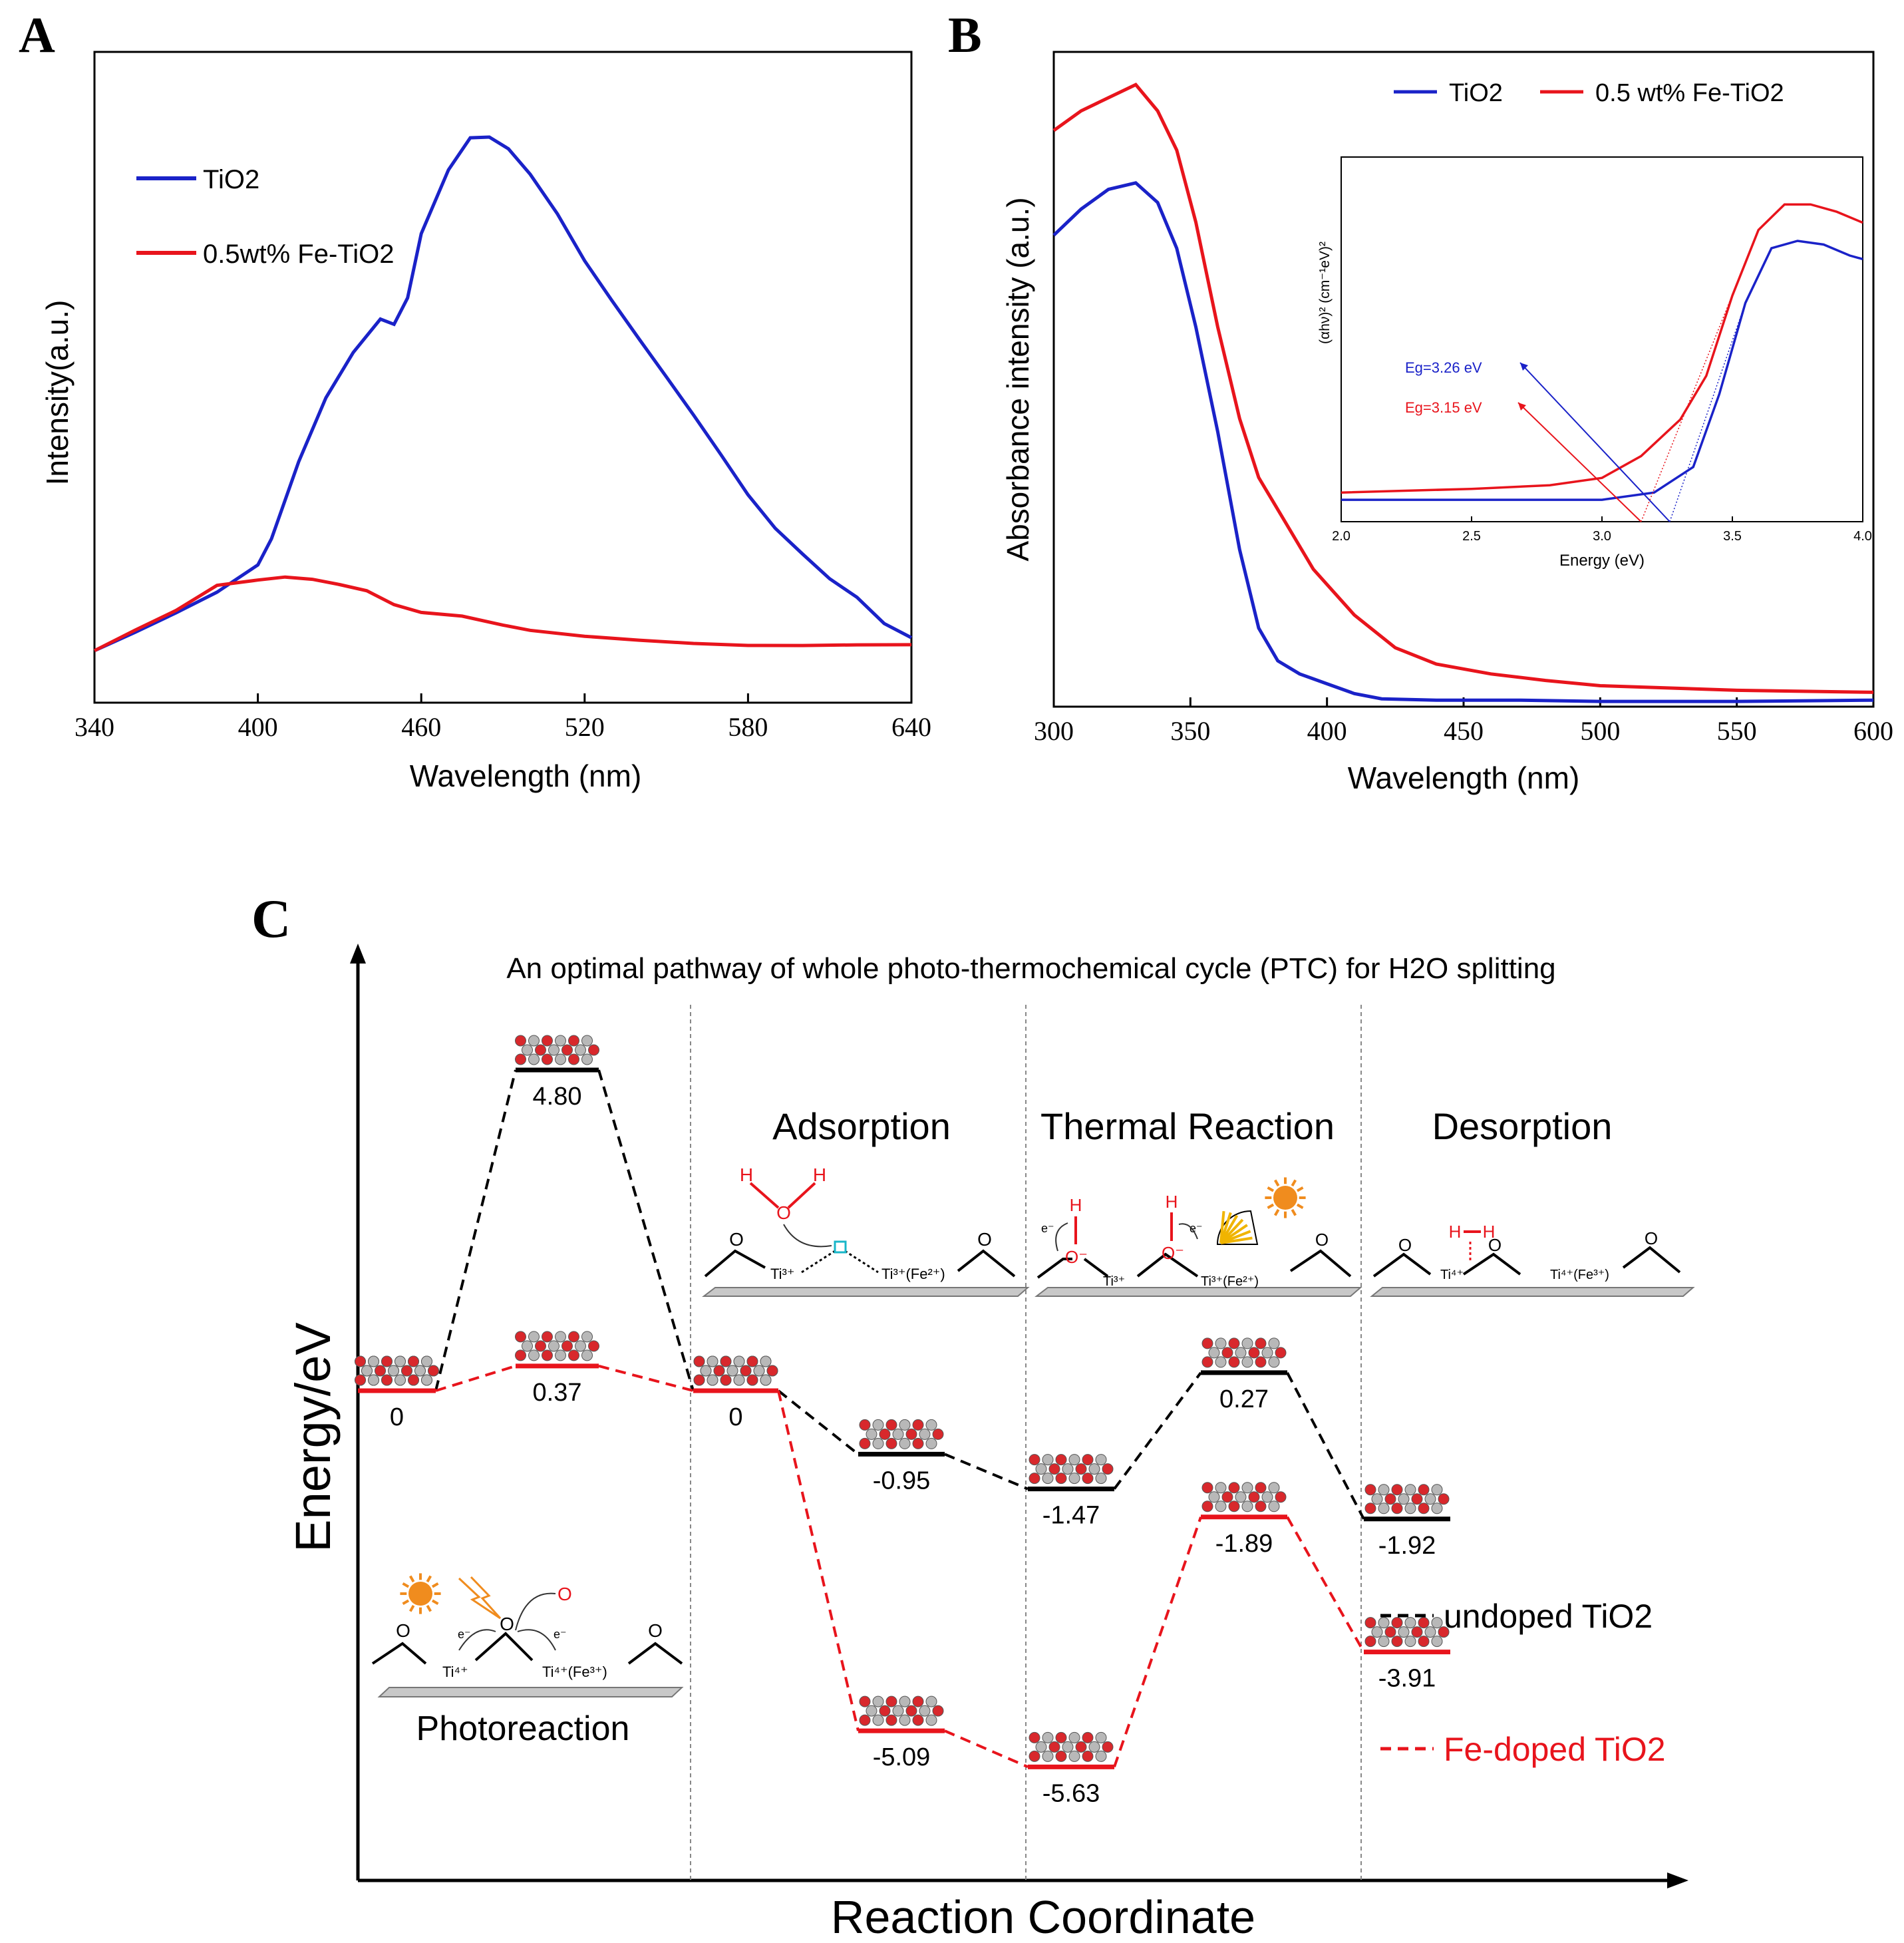 This screenshot has height=1943, width=1904. Describe the element at coordinates (1532, 1259) in the screenshot. I see `scheme-desorption: O O O Ti⁴⁺ Ti⁴⁺(Fe³⁺) H H` at that location.